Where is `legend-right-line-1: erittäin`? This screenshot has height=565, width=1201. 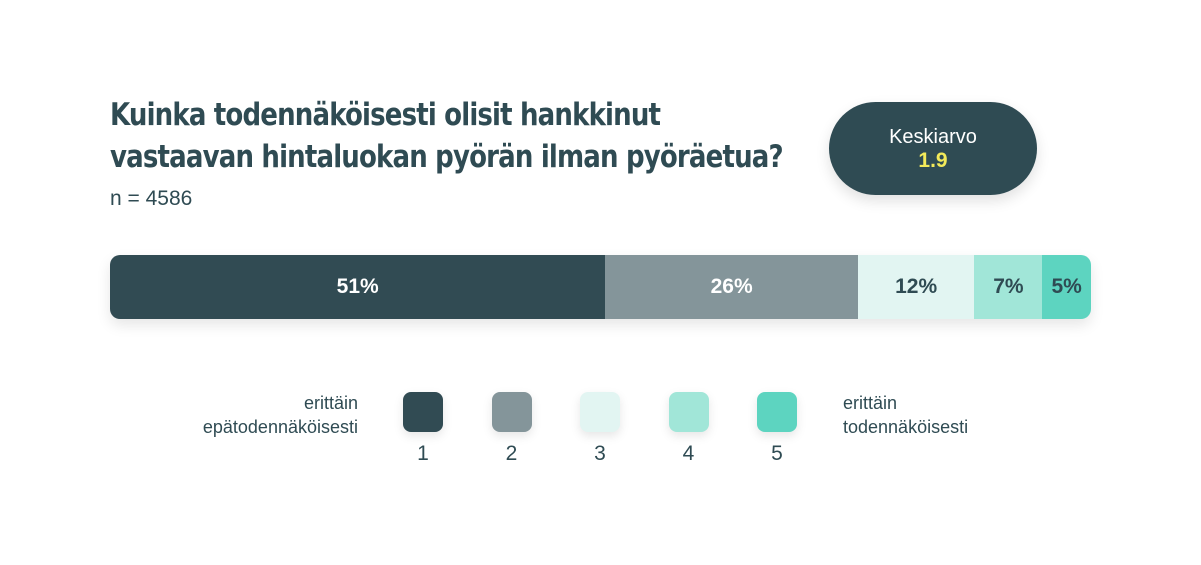 legend-right-line-1: erittäin is located at coordinates (870, 403).